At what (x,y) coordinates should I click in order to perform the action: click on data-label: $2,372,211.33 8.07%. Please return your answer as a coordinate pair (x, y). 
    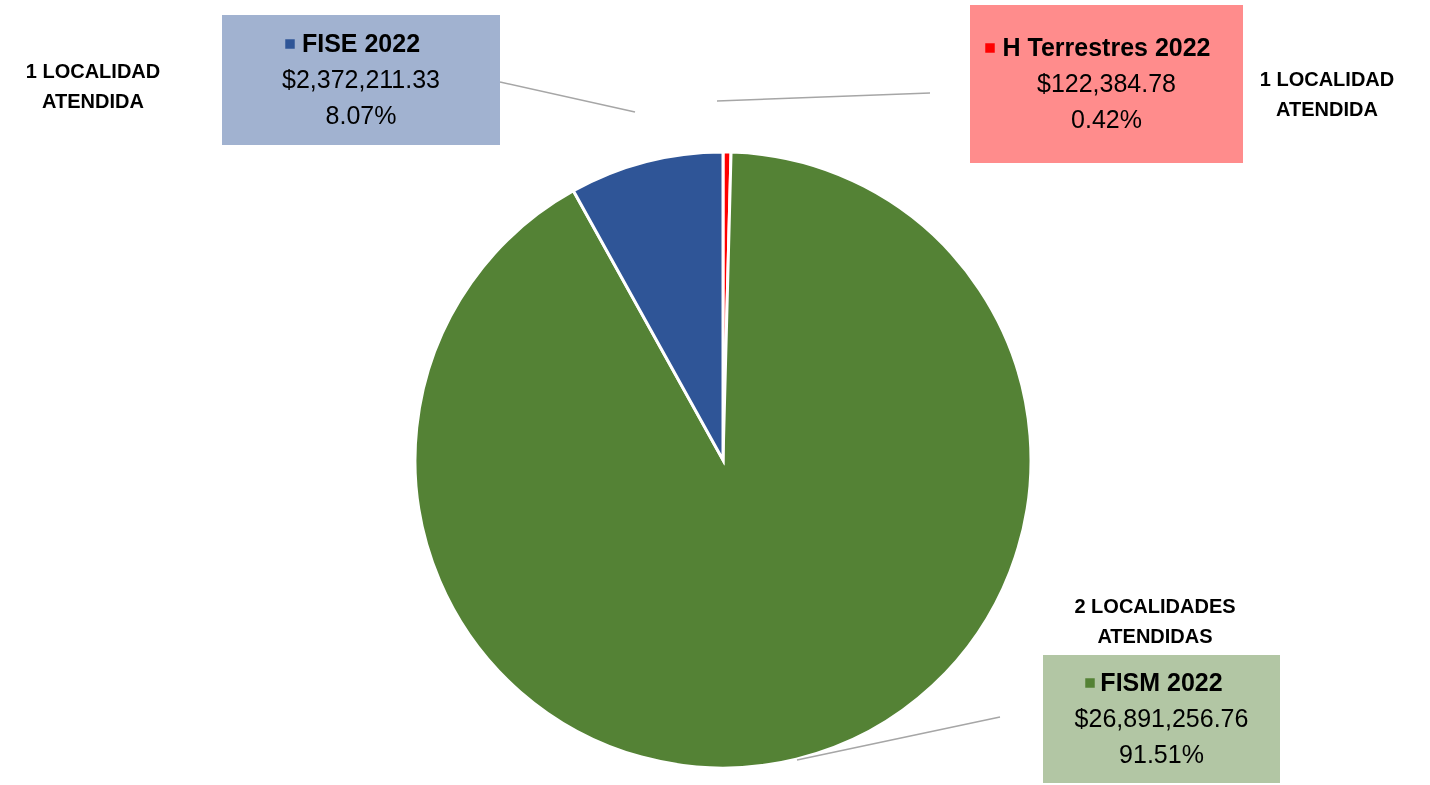
    Looking at the image, I should click on (361, 97).